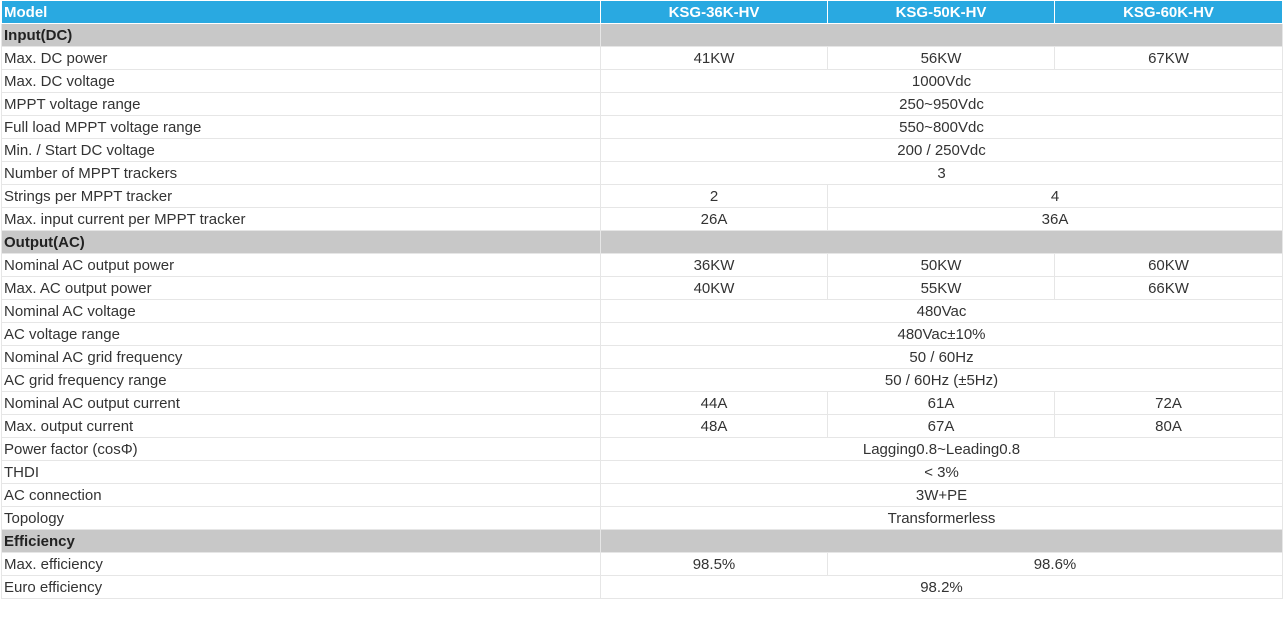 This screenshot has width=1284, height=620. I want to click on table-row: AC grid frequency range 50 / 60Hz (±5Hz), so click(642, 380).